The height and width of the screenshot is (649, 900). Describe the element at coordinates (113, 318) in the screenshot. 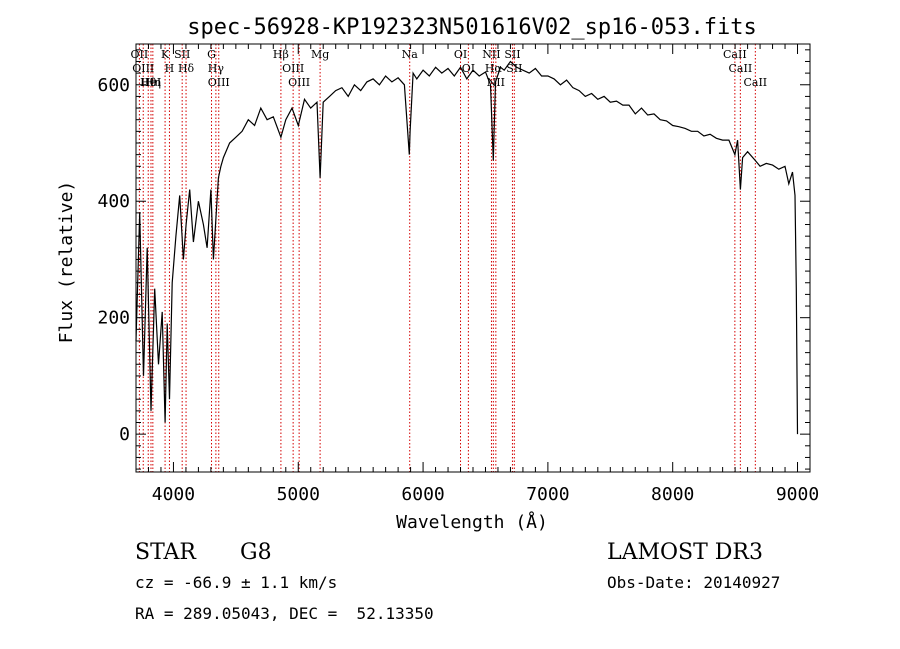

I see `y-tick-label: 200` at that location.